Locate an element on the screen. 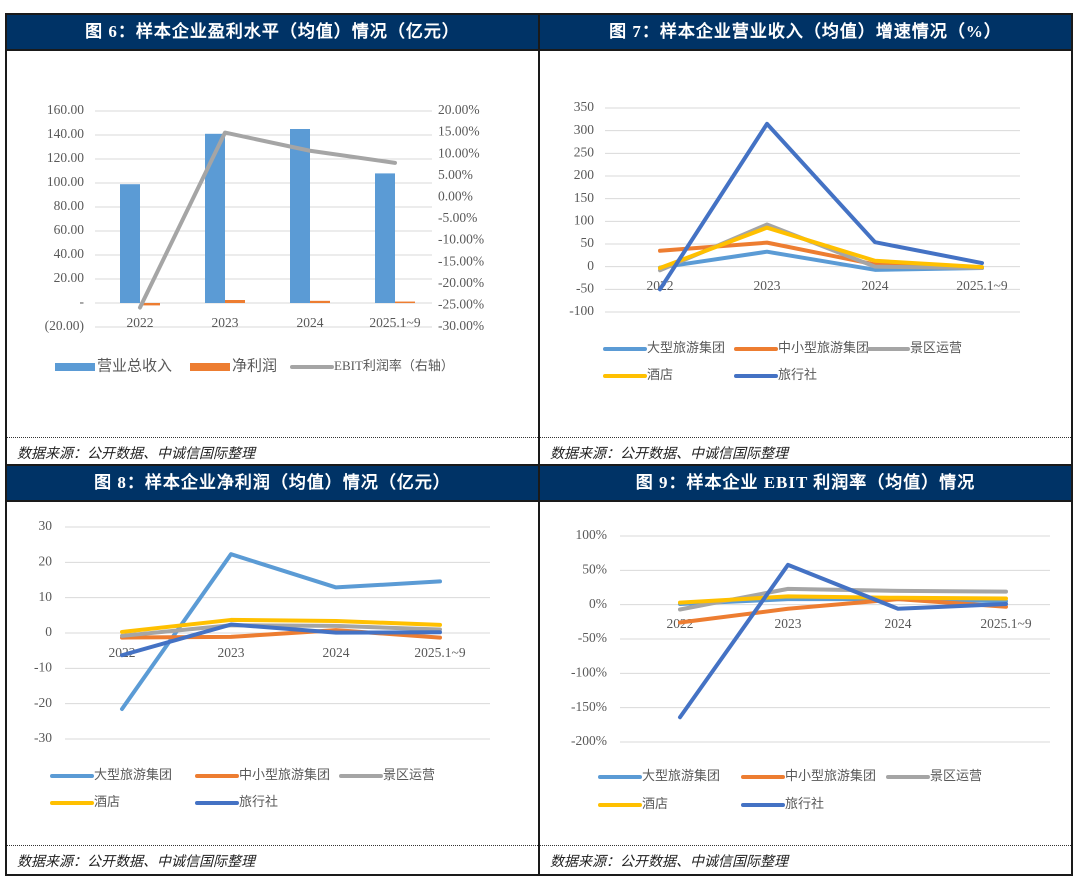 This screenshot has height=888, width=1080. y-tick-label: 50% is located at coordinates (594, 568).